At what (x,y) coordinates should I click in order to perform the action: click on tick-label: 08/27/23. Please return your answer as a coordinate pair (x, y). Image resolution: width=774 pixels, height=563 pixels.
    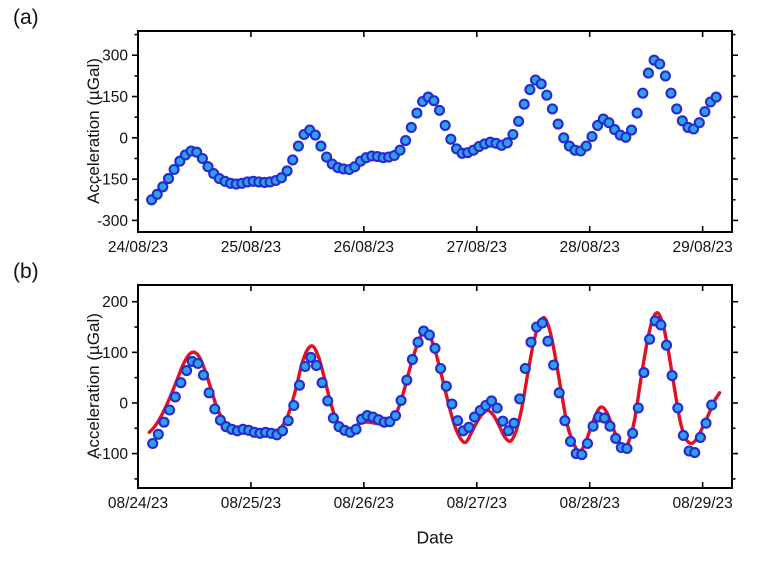
    Looking at the image, I should click on (477, 503).